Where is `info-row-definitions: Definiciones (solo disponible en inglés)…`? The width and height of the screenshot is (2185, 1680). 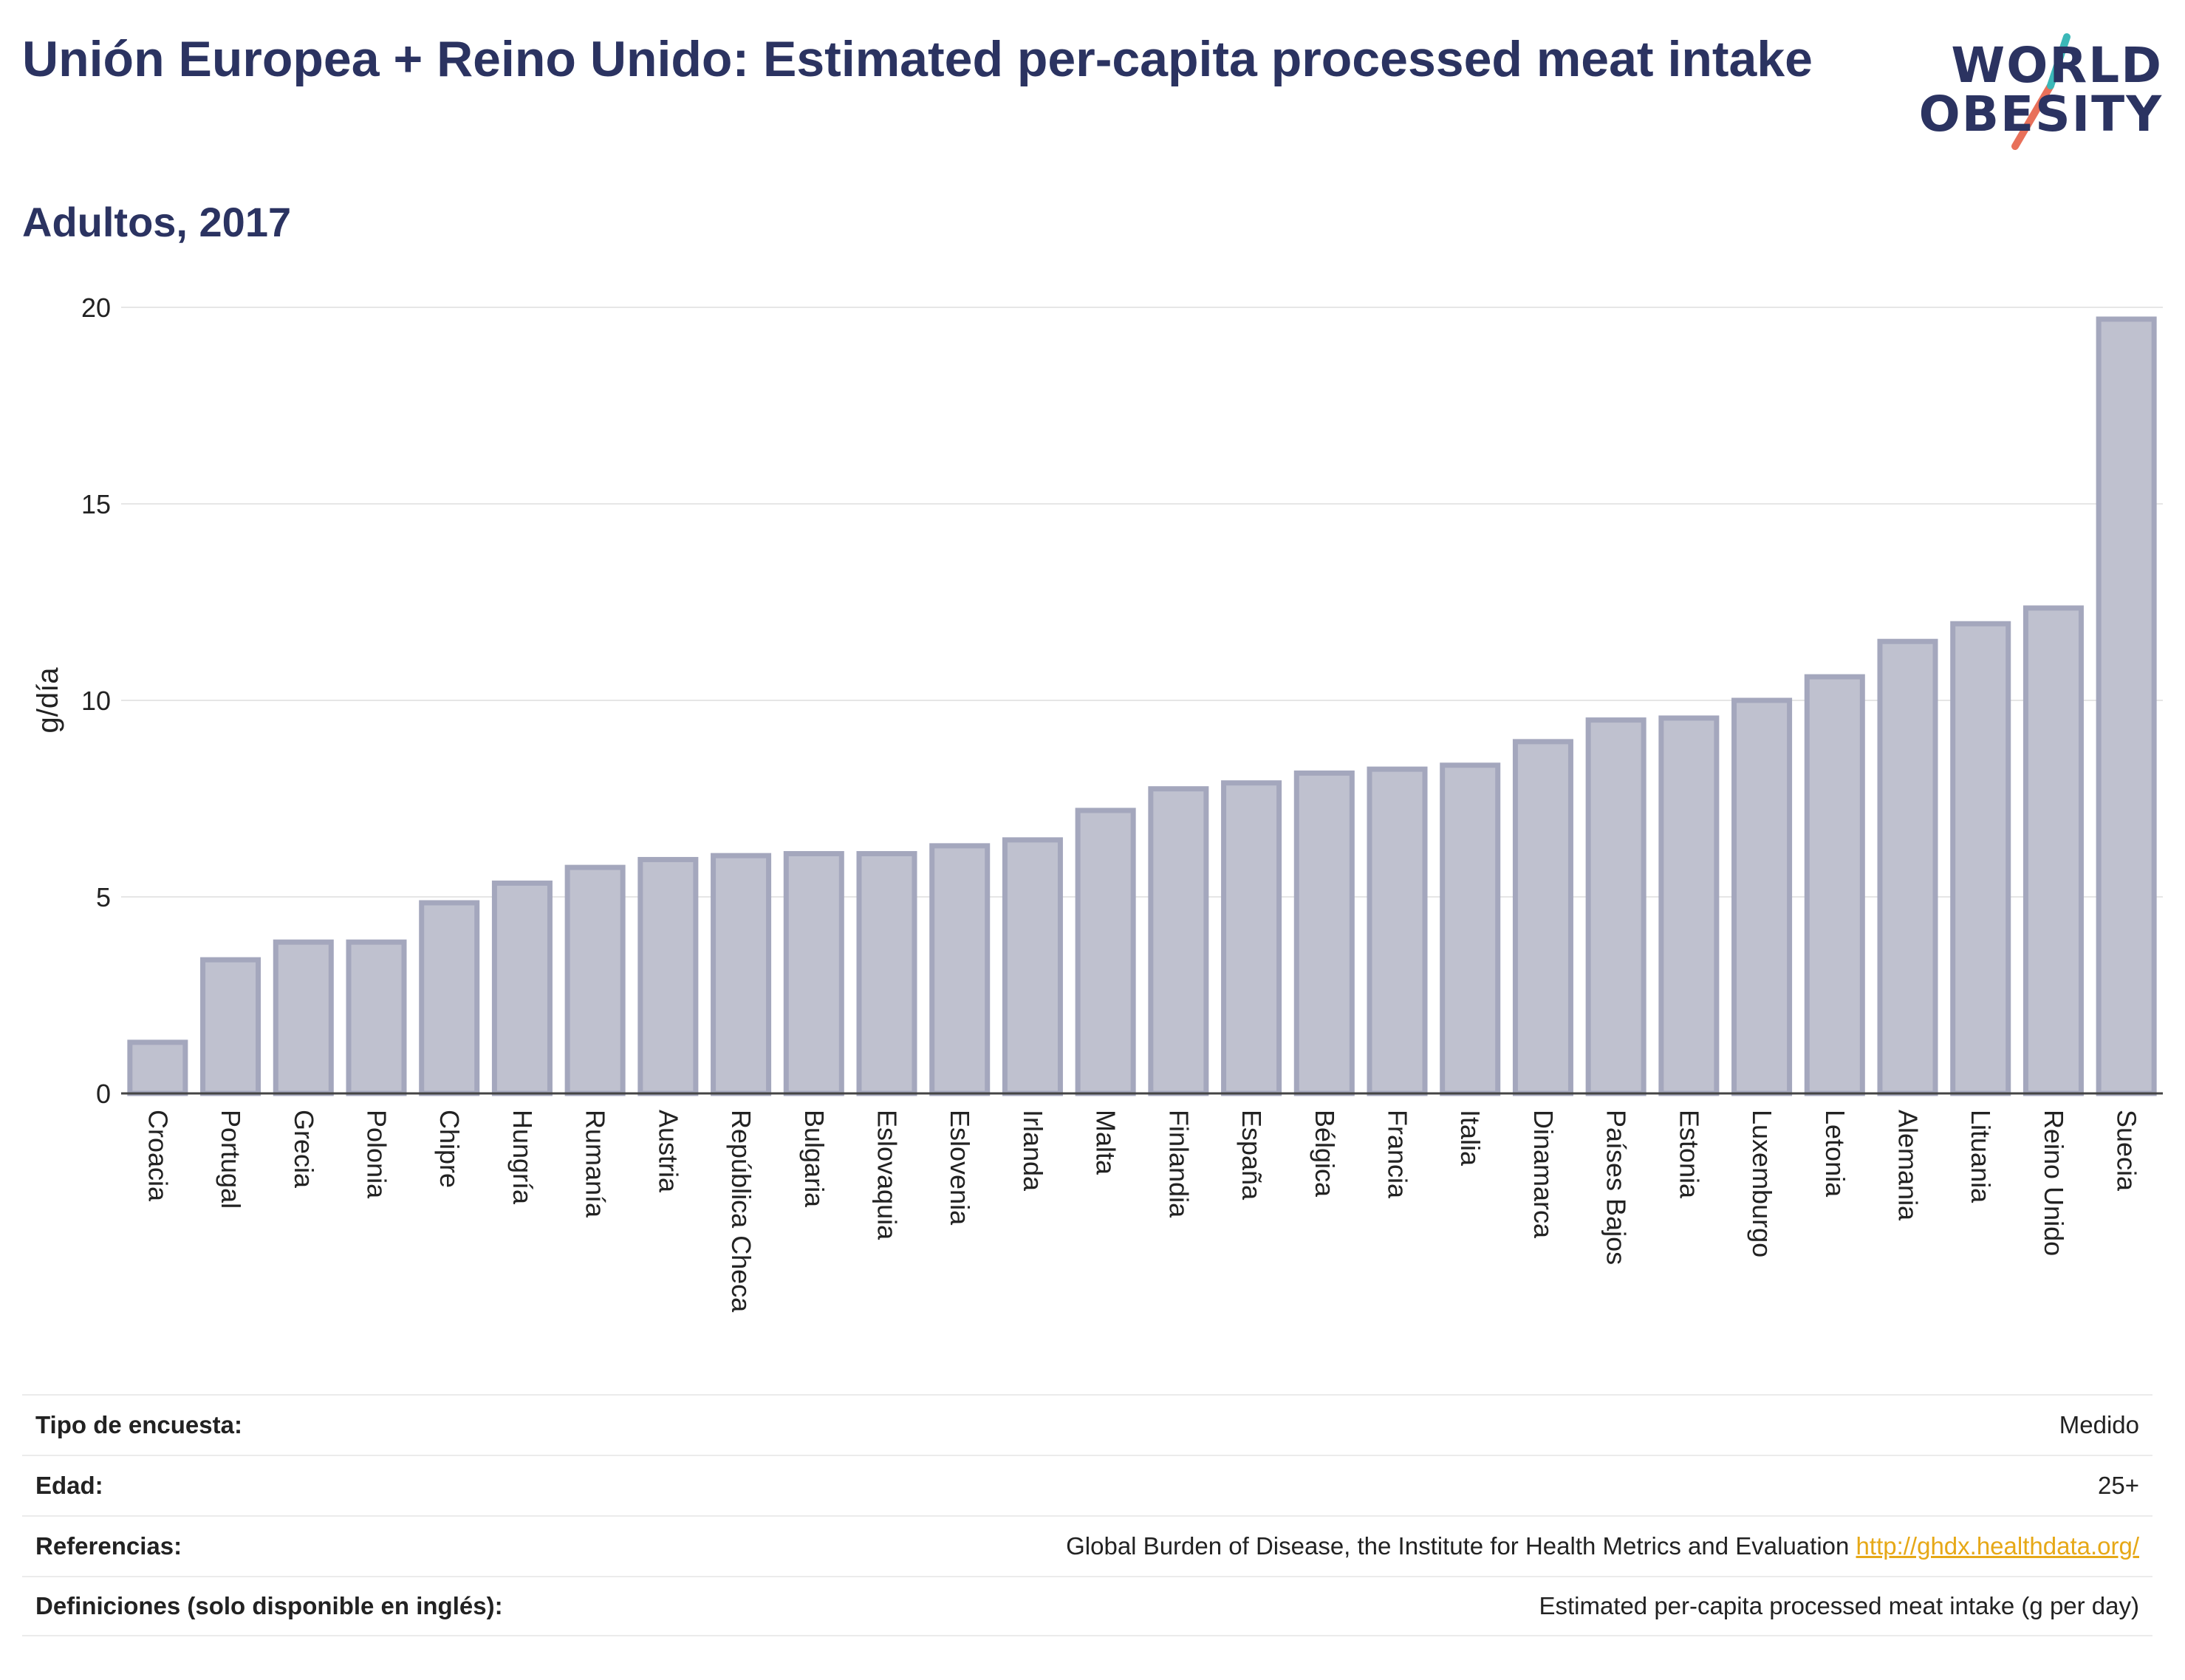 info-row-definitions: Definiciones (solo disponible en inglés)… is located at coordinates (1087, 1606).